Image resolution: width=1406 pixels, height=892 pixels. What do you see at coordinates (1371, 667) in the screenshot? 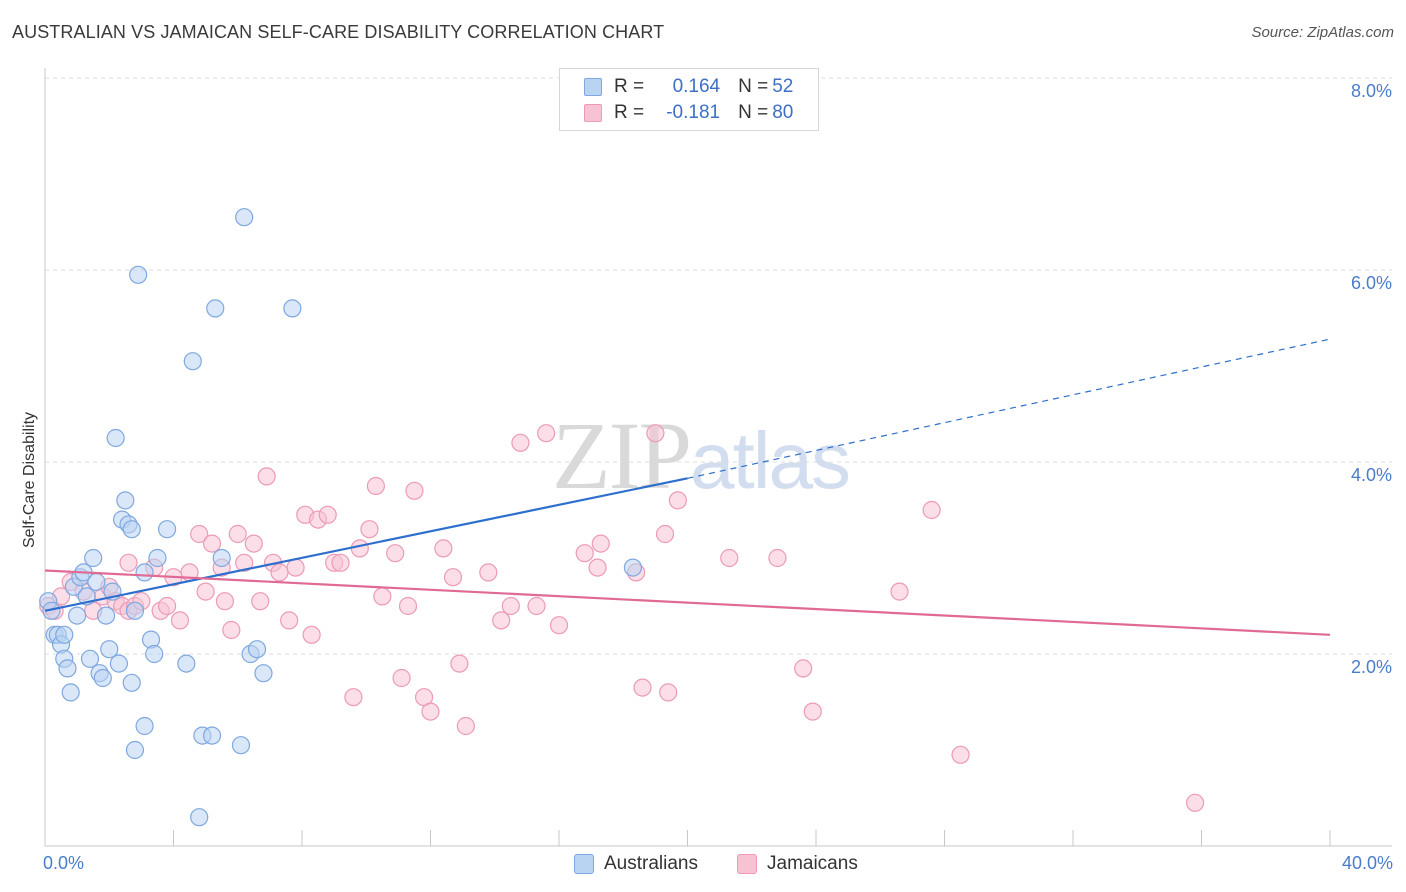
I see `y-tick-label: 2.0%` at bounding box center [1371, 667].